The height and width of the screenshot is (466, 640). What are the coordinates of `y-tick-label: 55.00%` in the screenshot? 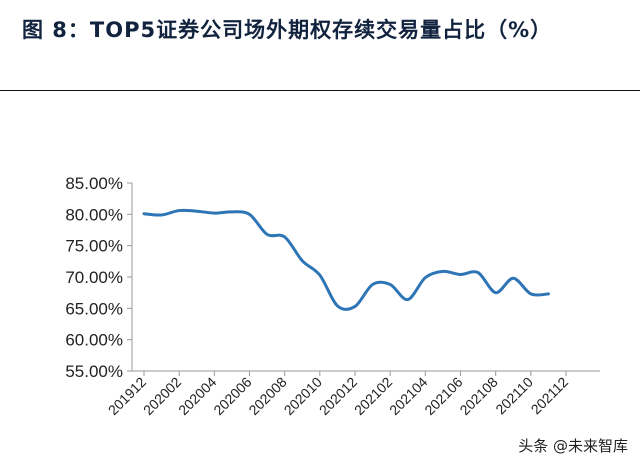 It's located at (94, 371).